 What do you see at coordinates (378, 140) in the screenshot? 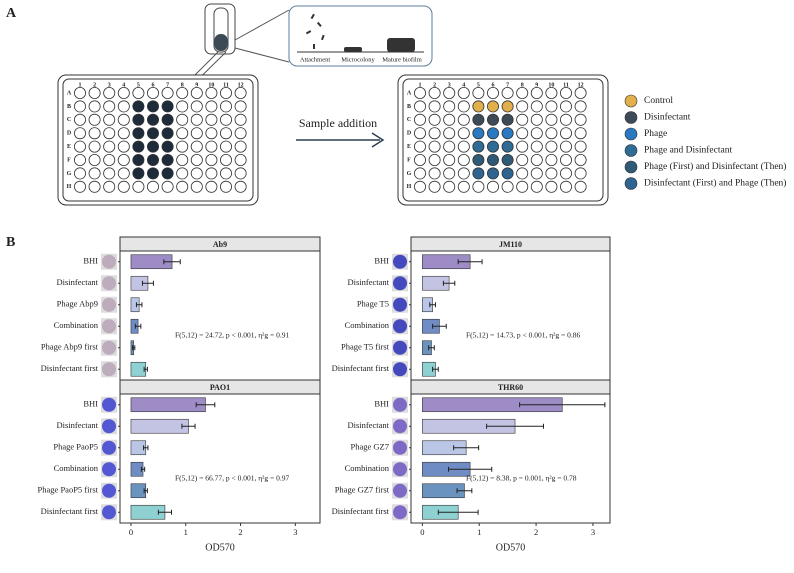
I see `arrow-head` at bounding box center [378, 140].